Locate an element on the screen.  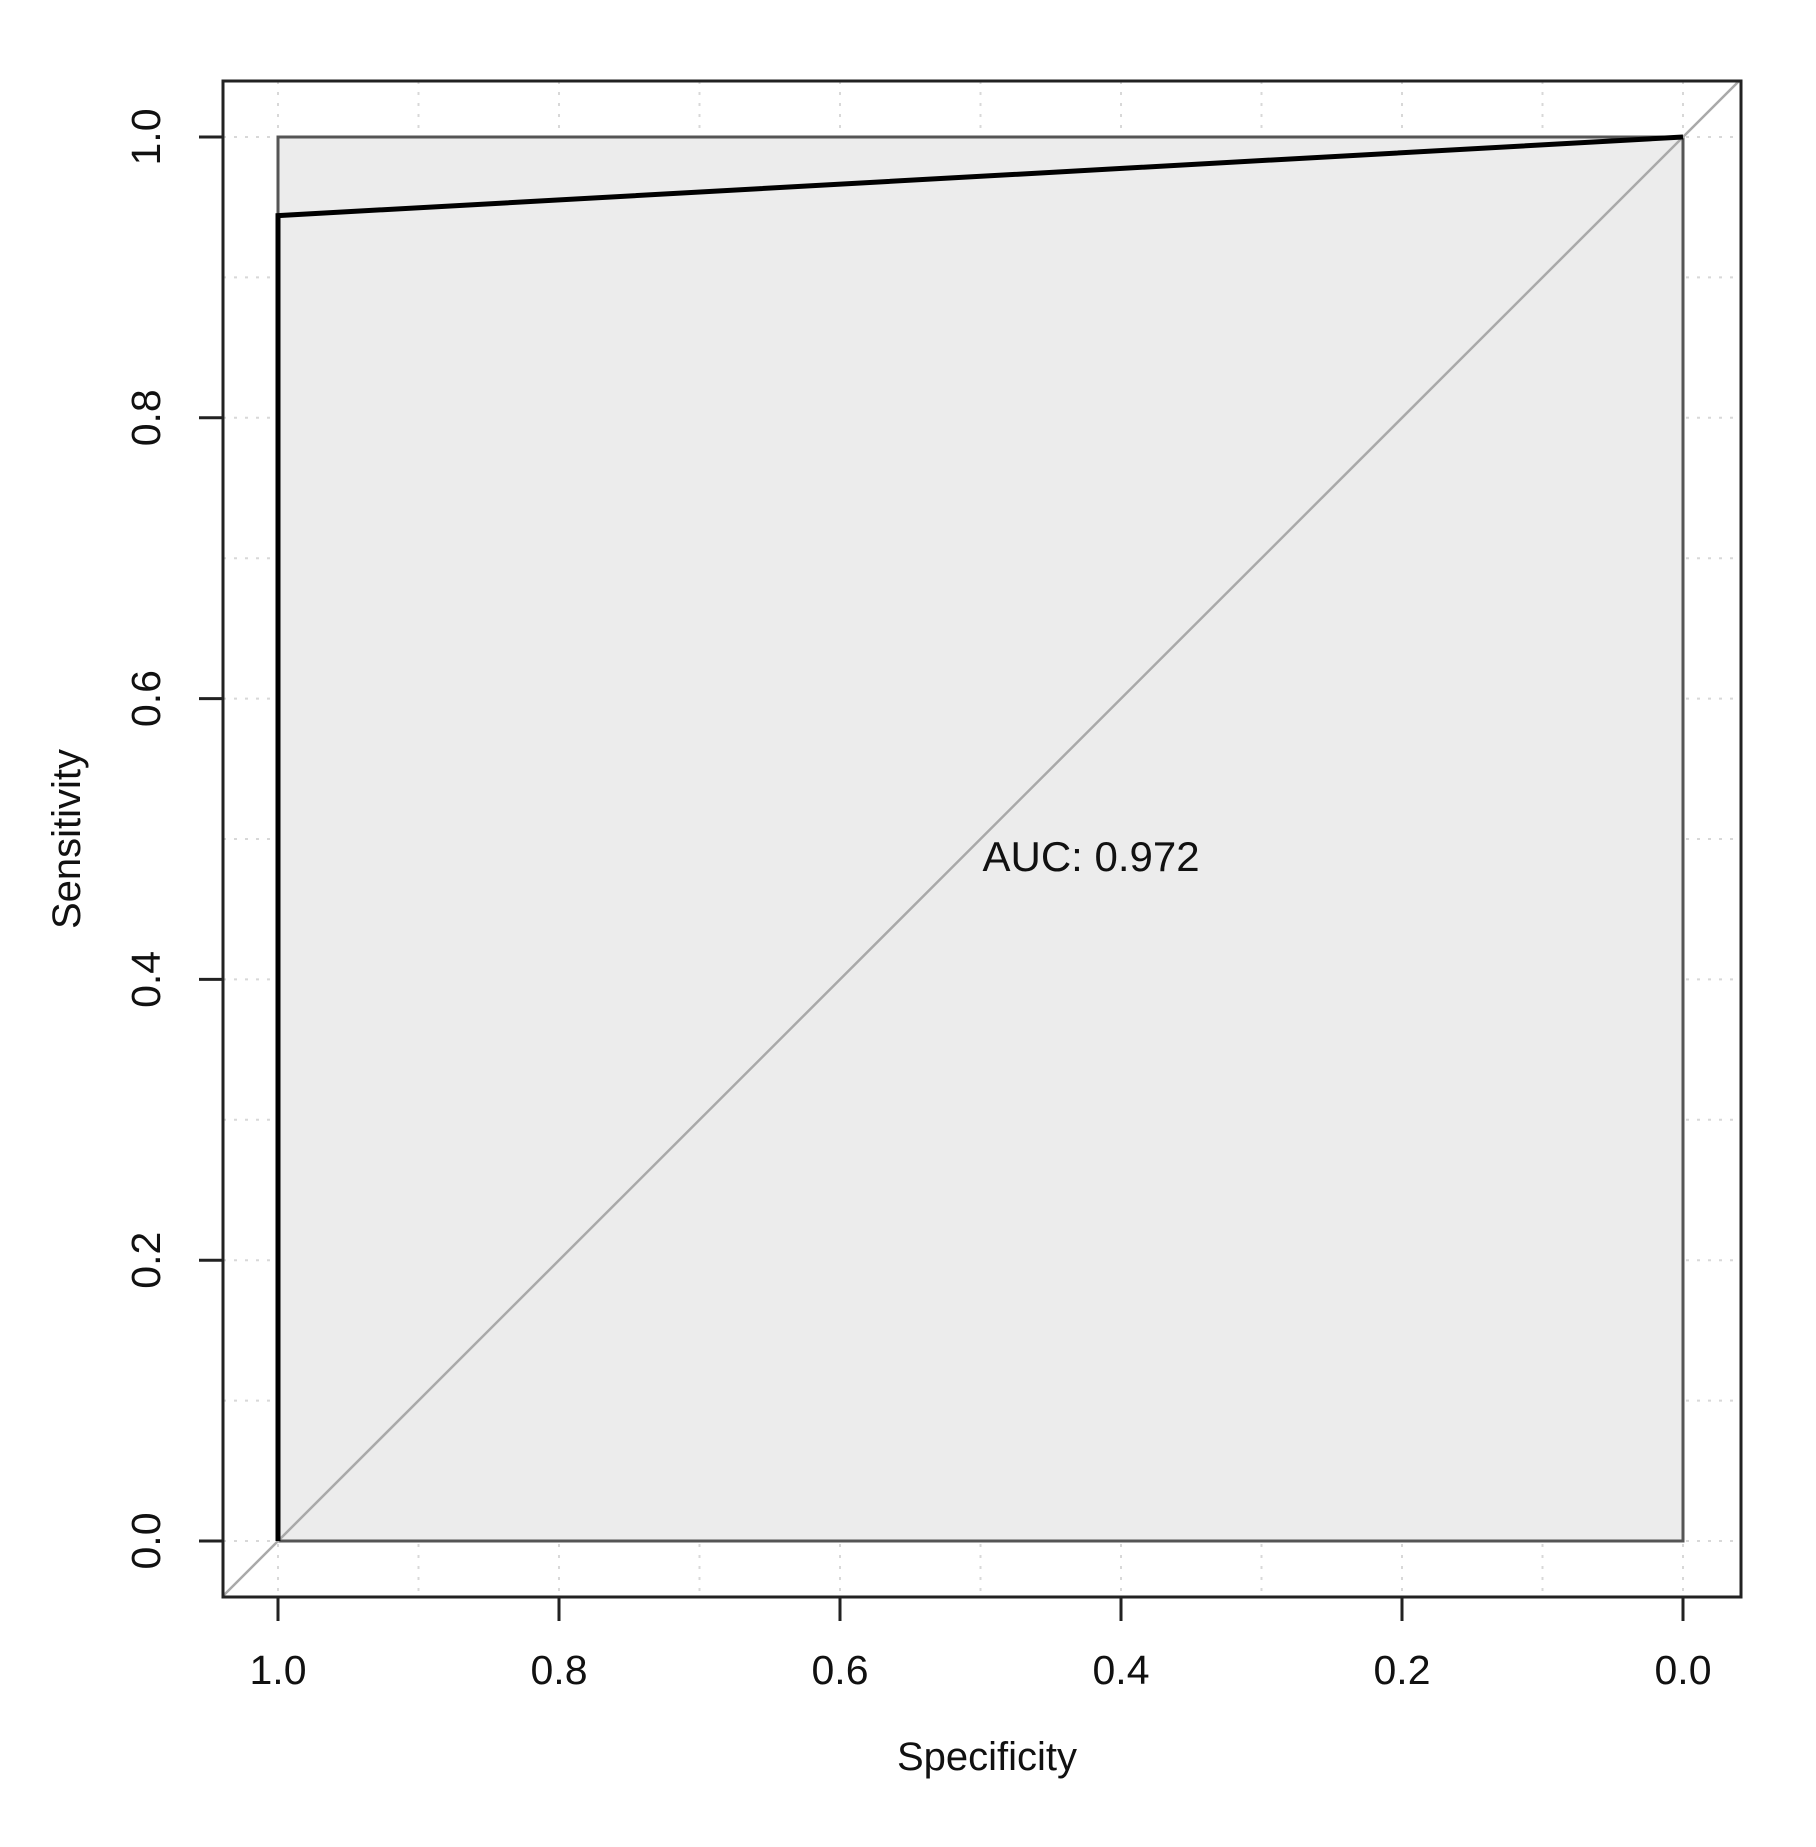
auc-annotation: AUC: 0.972 is located at coordinates (1091, 856).